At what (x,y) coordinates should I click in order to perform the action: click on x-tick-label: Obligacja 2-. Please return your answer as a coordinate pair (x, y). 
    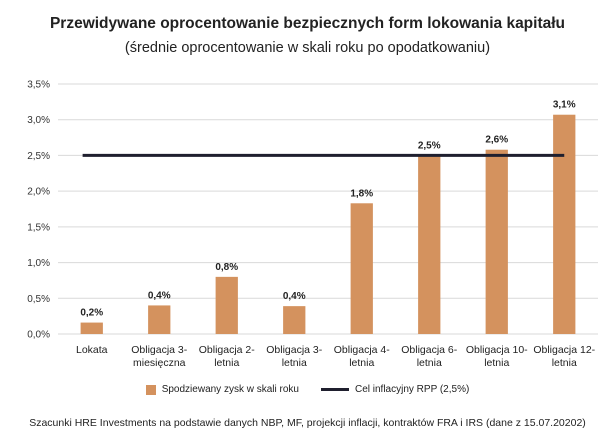
    Looking at the image, I should click on (227, 350).